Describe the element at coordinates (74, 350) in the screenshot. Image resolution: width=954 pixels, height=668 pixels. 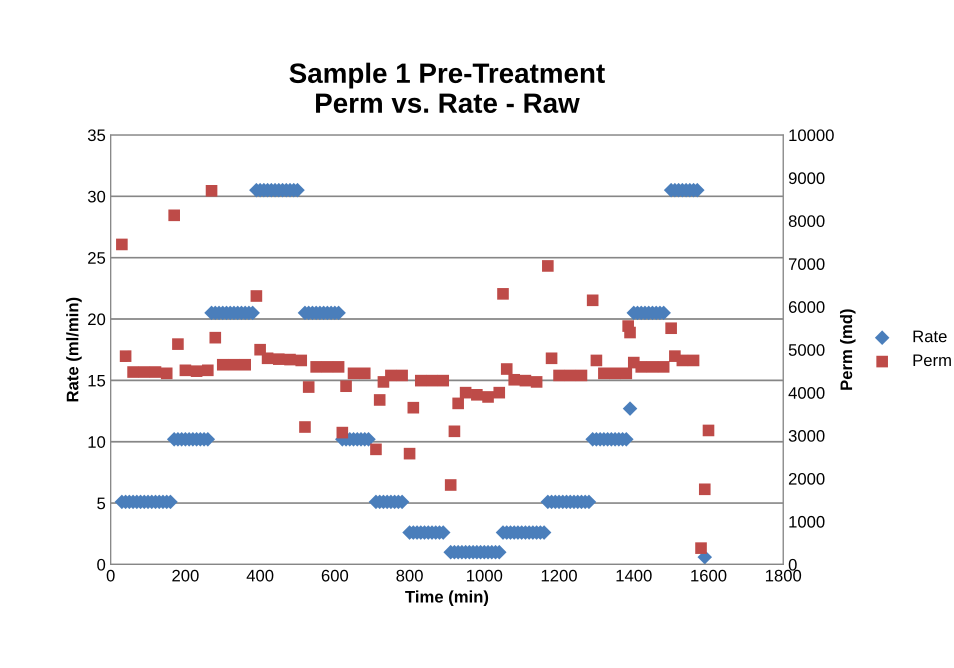
I see `y-axis-title: Rate (ml/min)` at that location.